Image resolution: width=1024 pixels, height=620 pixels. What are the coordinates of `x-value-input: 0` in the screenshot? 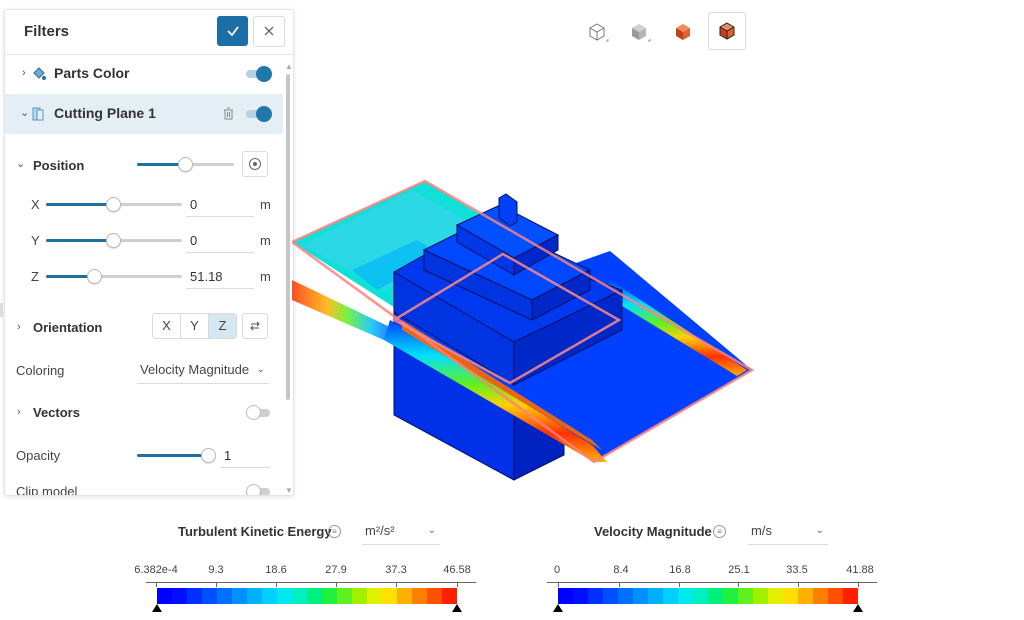 It's located at (220, 205).